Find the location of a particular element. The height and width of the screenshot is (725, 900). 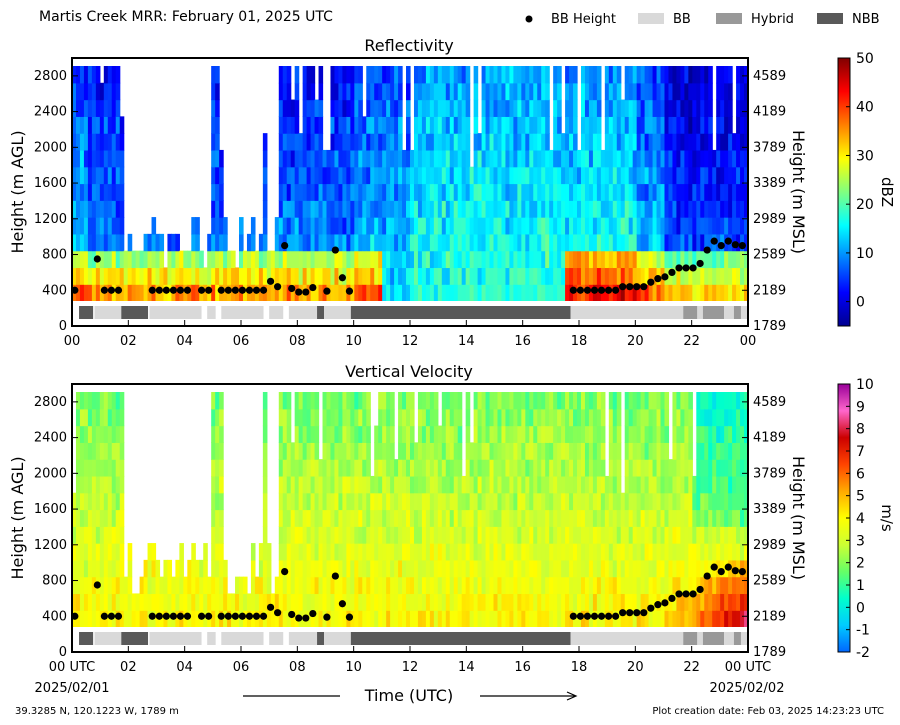

colorbar-tick-label: 2 is located at coordinates (860, 564).